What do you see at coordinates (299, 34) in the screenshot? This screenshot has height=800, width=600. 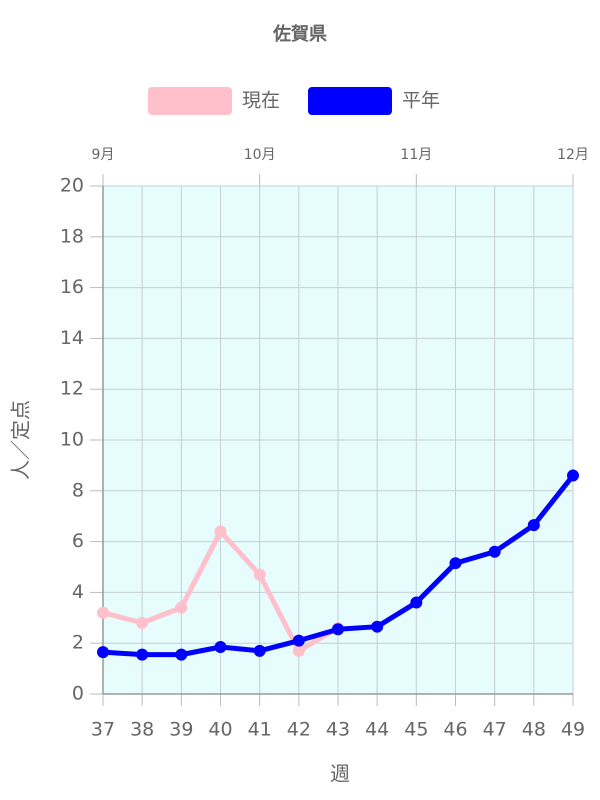 I see `chart-title: 佐賀県` at bounding box center [299, 34].